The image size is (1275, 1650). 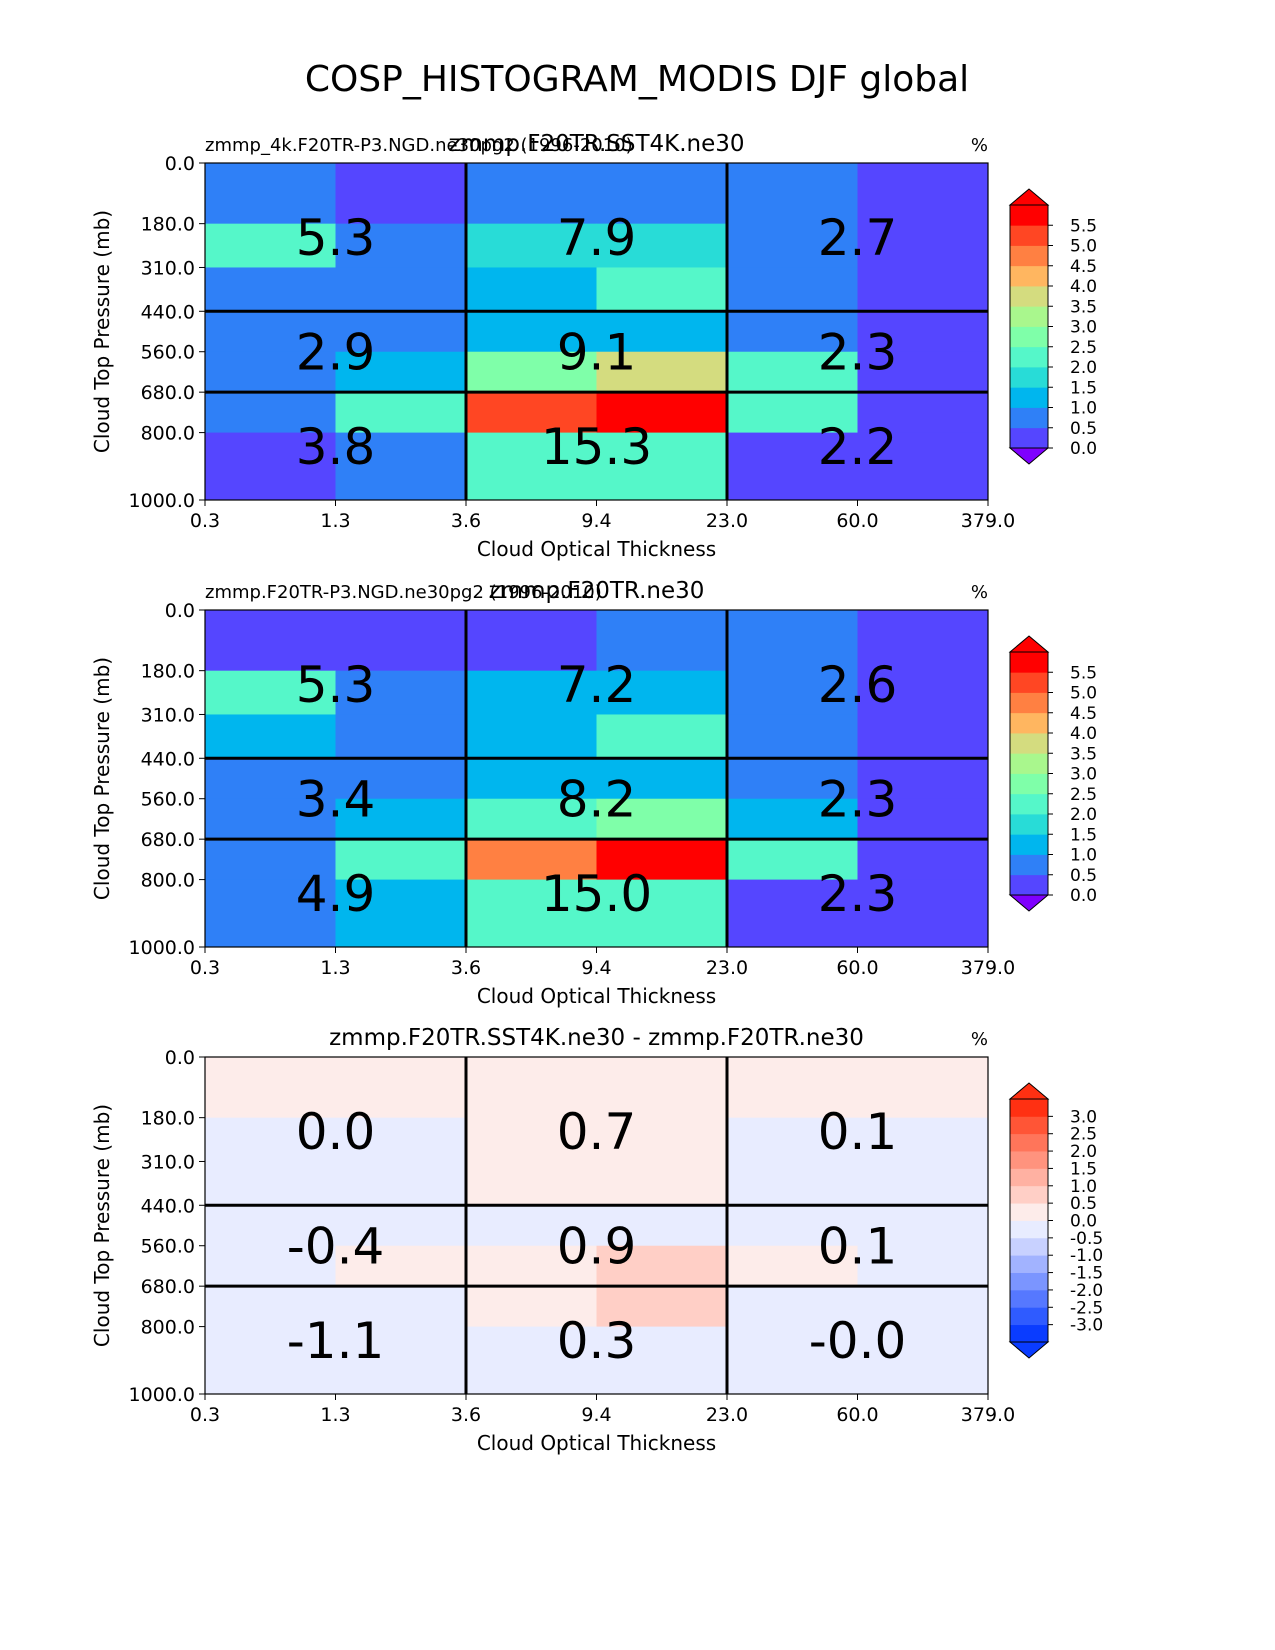 What do you see at coordinates (597, 685) in the screenshot?
I see `box-value-label: 7.2` at bounding box center [597, 685].